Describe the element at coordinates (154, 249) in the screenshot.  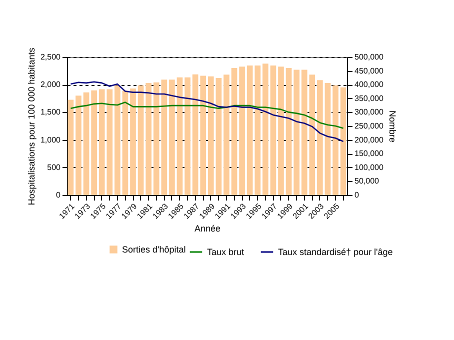
I see `legend-label: Sorties d'hôpital` at that location.